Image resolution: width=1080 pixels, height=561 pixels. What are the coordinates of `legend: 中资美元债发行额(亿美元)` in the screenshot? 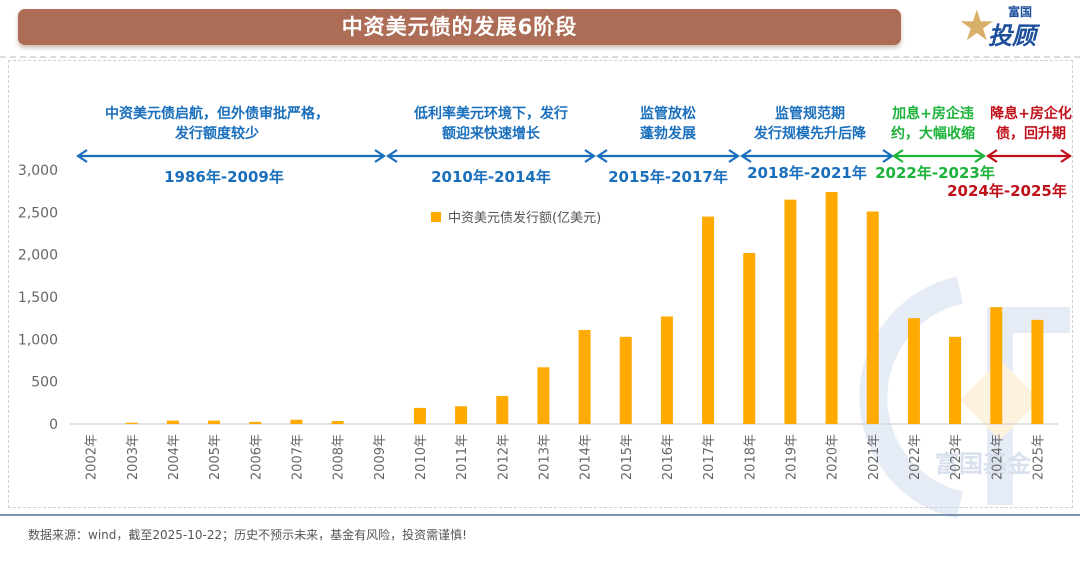 It's located at (516, 218).